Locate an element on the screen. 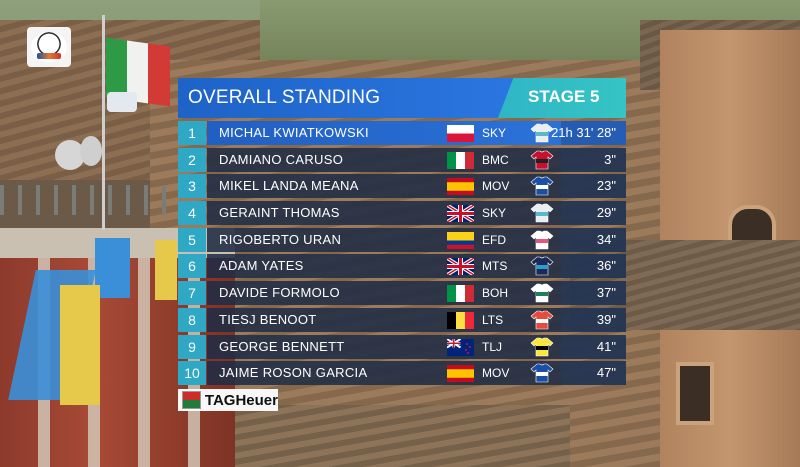 Image resolution: width=800 pixels, height=467 pixels. rider-name: MICHAL KWIATKOWSKI is located at coordinates (294, 132).